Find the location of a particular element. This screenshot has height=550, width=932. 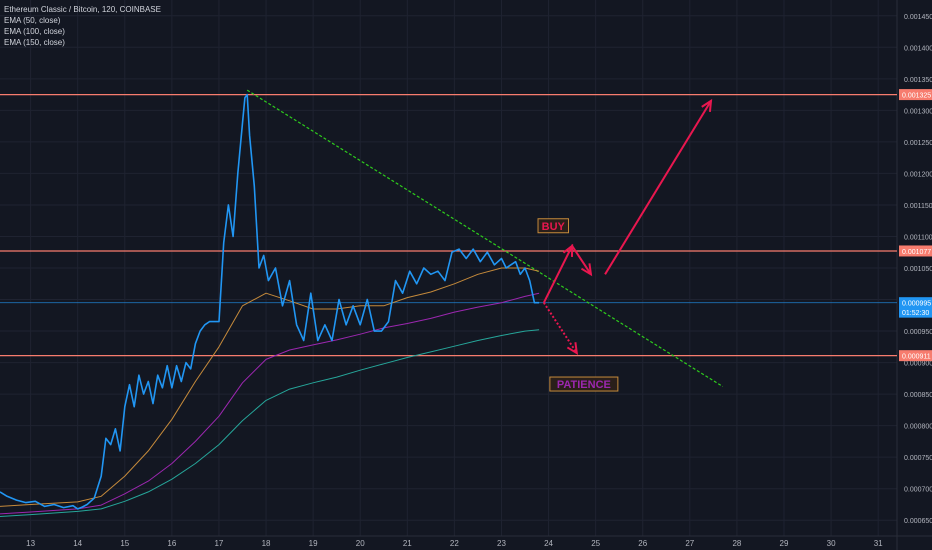

time-tick-label: 15 is located at coordinates (124, 543).